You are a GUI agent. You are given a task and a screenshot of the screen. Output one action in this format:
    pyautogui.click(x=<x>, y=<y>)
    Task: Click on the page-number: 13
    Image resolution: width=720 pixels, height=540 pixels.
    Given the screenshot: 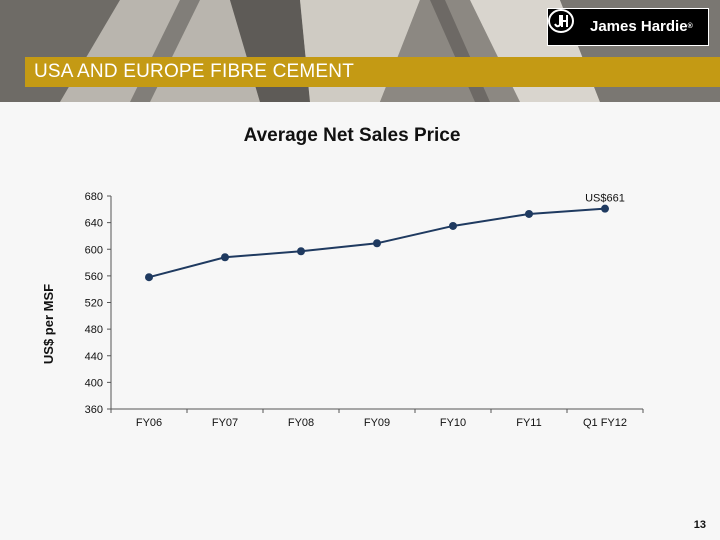 What is the action you would take?
    pyautogui.click(x=699, y=525)
    